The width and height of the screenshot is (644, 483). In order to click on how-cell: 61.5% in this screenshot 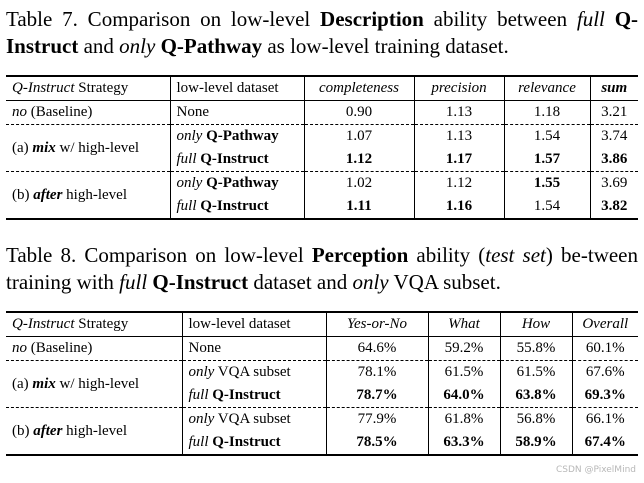, I will do `click(536, 372)`.